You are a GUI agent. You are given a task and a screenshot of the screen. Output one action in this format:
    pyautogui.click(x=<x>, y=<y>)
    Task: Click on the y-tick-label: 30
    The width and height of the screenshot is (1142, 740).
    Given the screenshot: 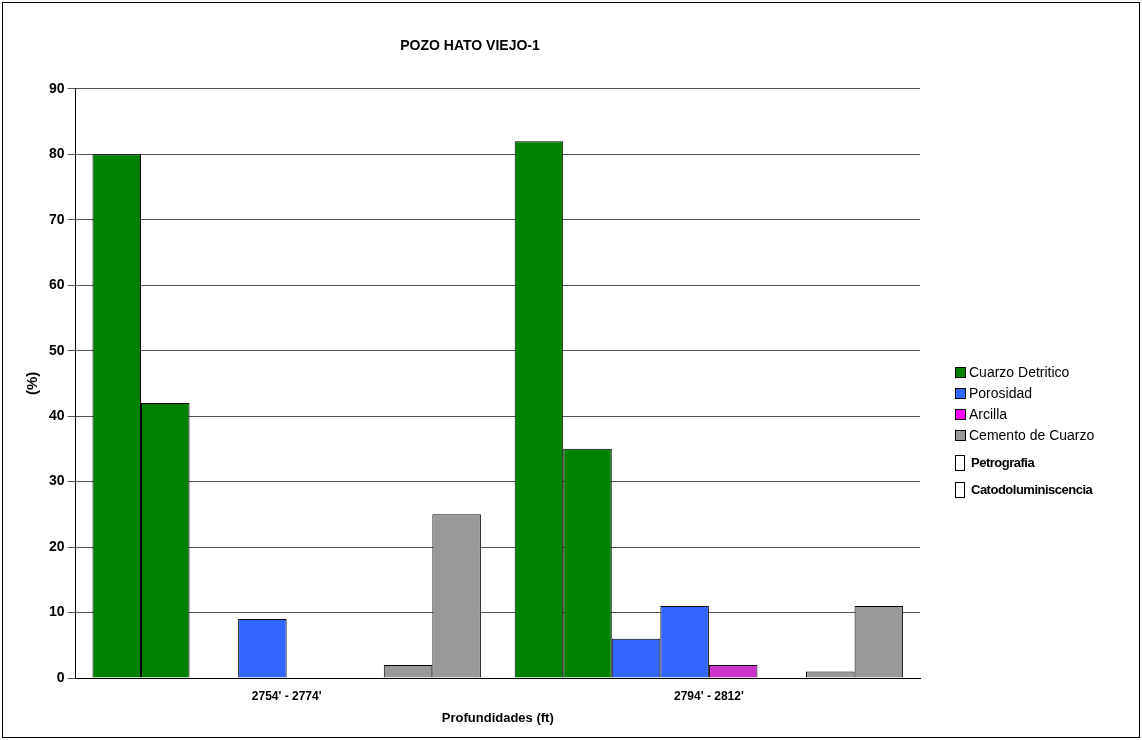 What is the action you would take?
    pyautogui.click(x=56, y=480)
    